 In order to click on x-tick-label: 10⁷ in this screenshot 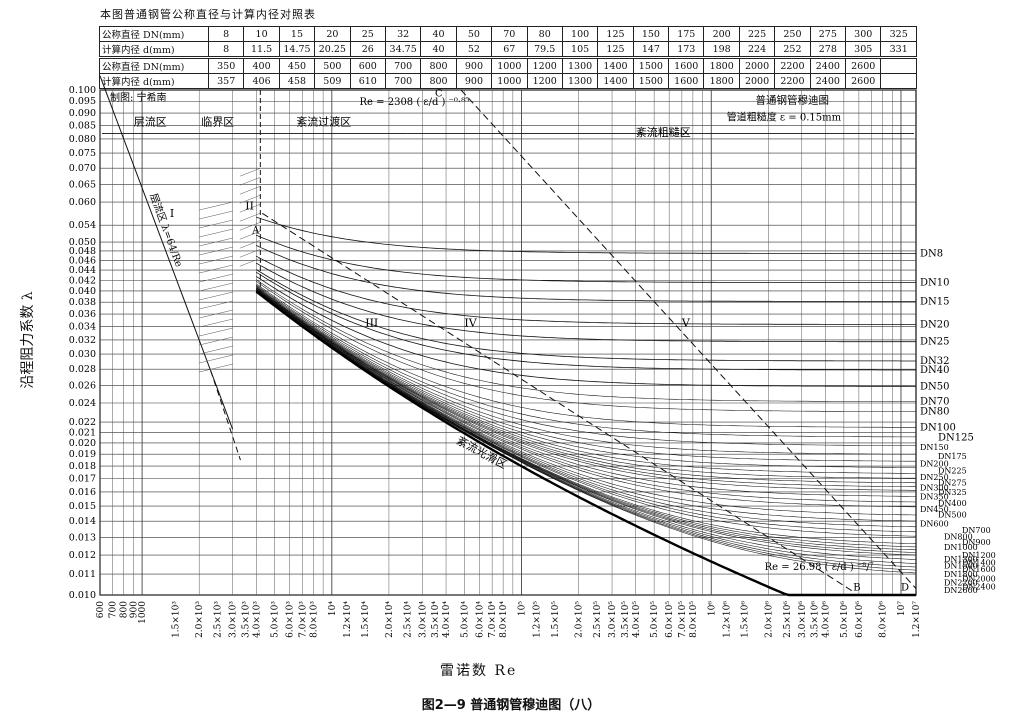, I will do `click(902, 608)`.